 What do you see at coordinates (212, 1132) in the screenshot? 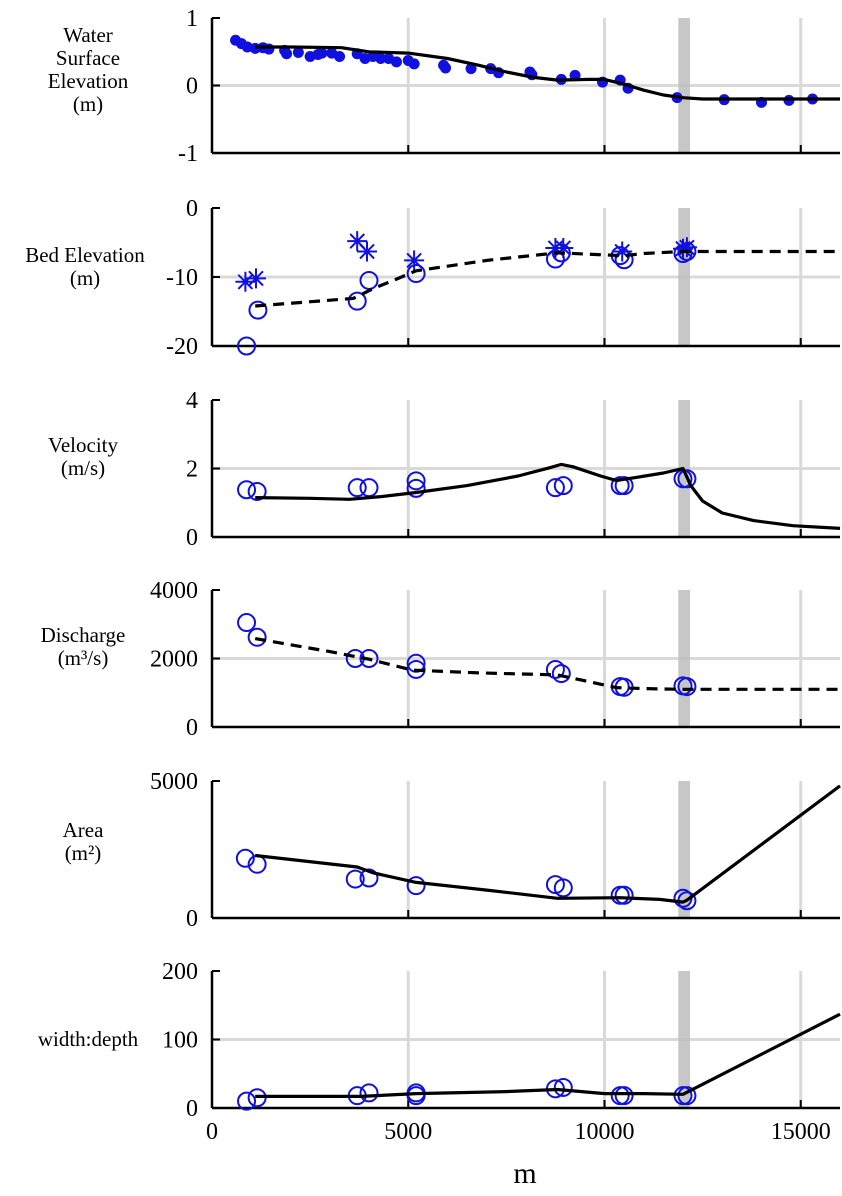
I see `x-tick-label: 0` at bounding box center [212, 1132].